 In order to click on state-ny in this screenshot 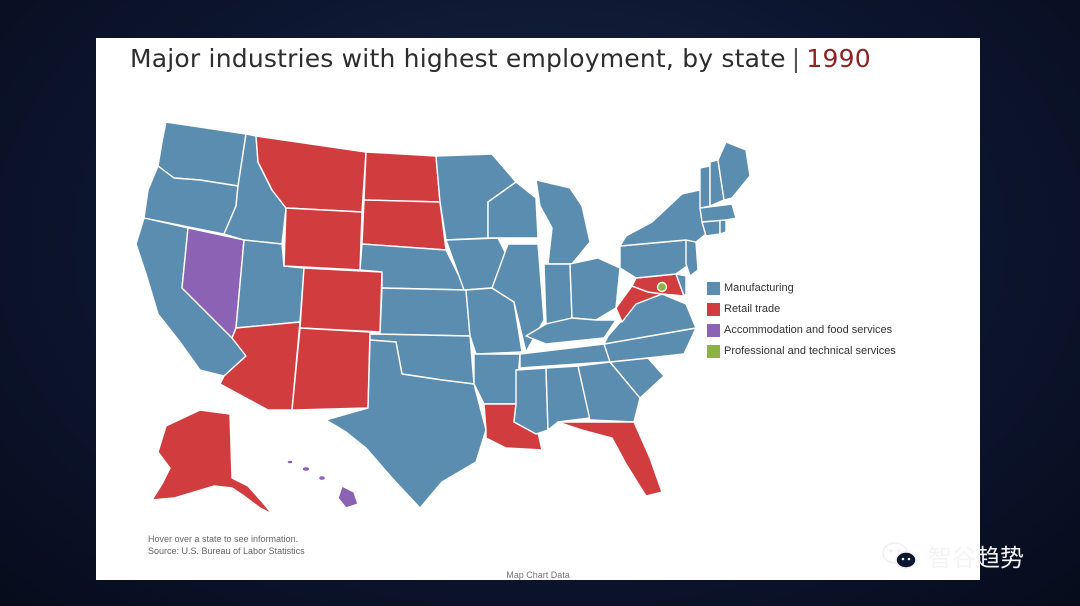, I will do `click(663, 218)`.